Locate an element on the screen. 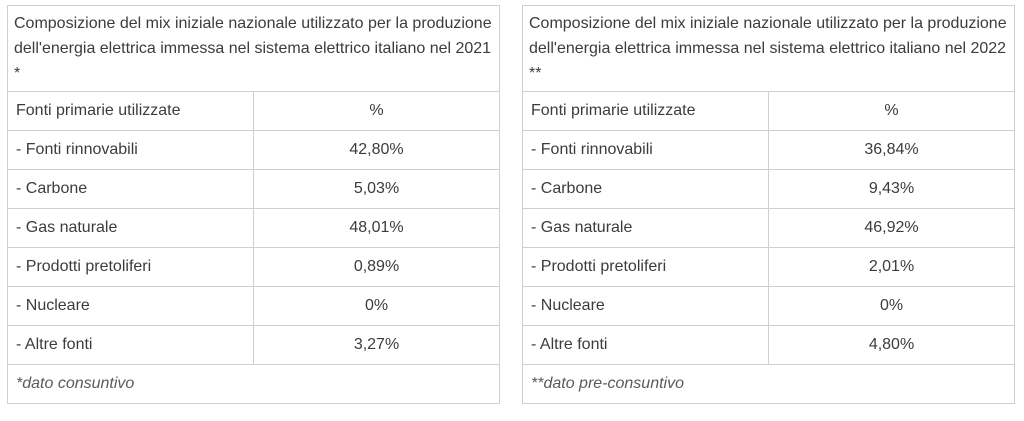 The height and width of the screenshot is (421, 1024). table-row: - Prodotti pretoliferi 0,89% is located at coordinates (253, 267).